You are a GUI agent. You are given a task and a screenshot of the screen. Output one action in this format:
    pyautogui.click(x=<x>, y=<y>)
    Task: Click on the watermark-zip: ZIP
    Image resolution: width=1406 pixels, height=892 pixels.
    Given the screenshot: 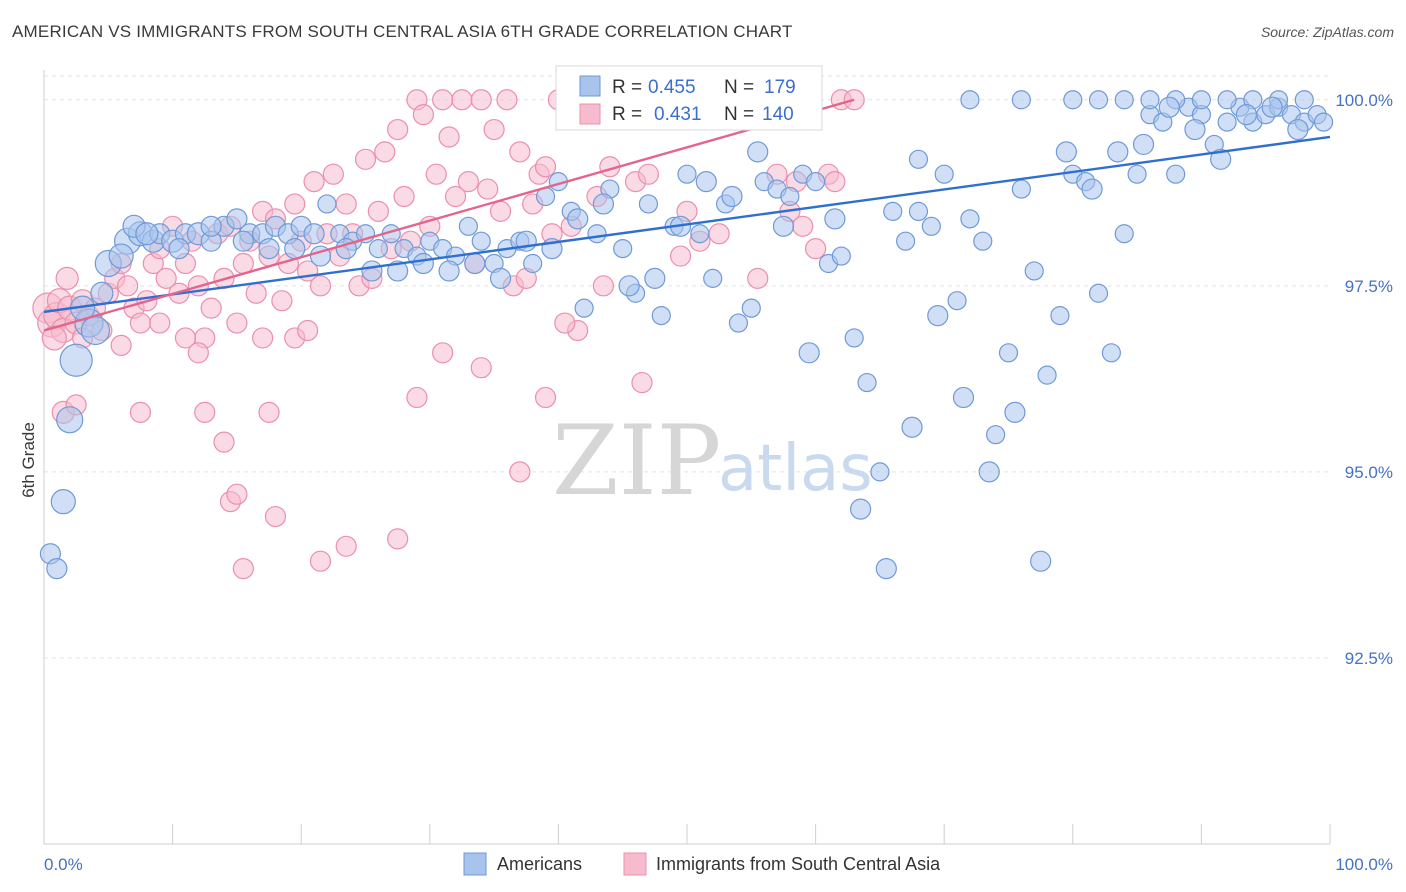 What is the action you would take?
    pyautogui.click(x=636, y=461)
    